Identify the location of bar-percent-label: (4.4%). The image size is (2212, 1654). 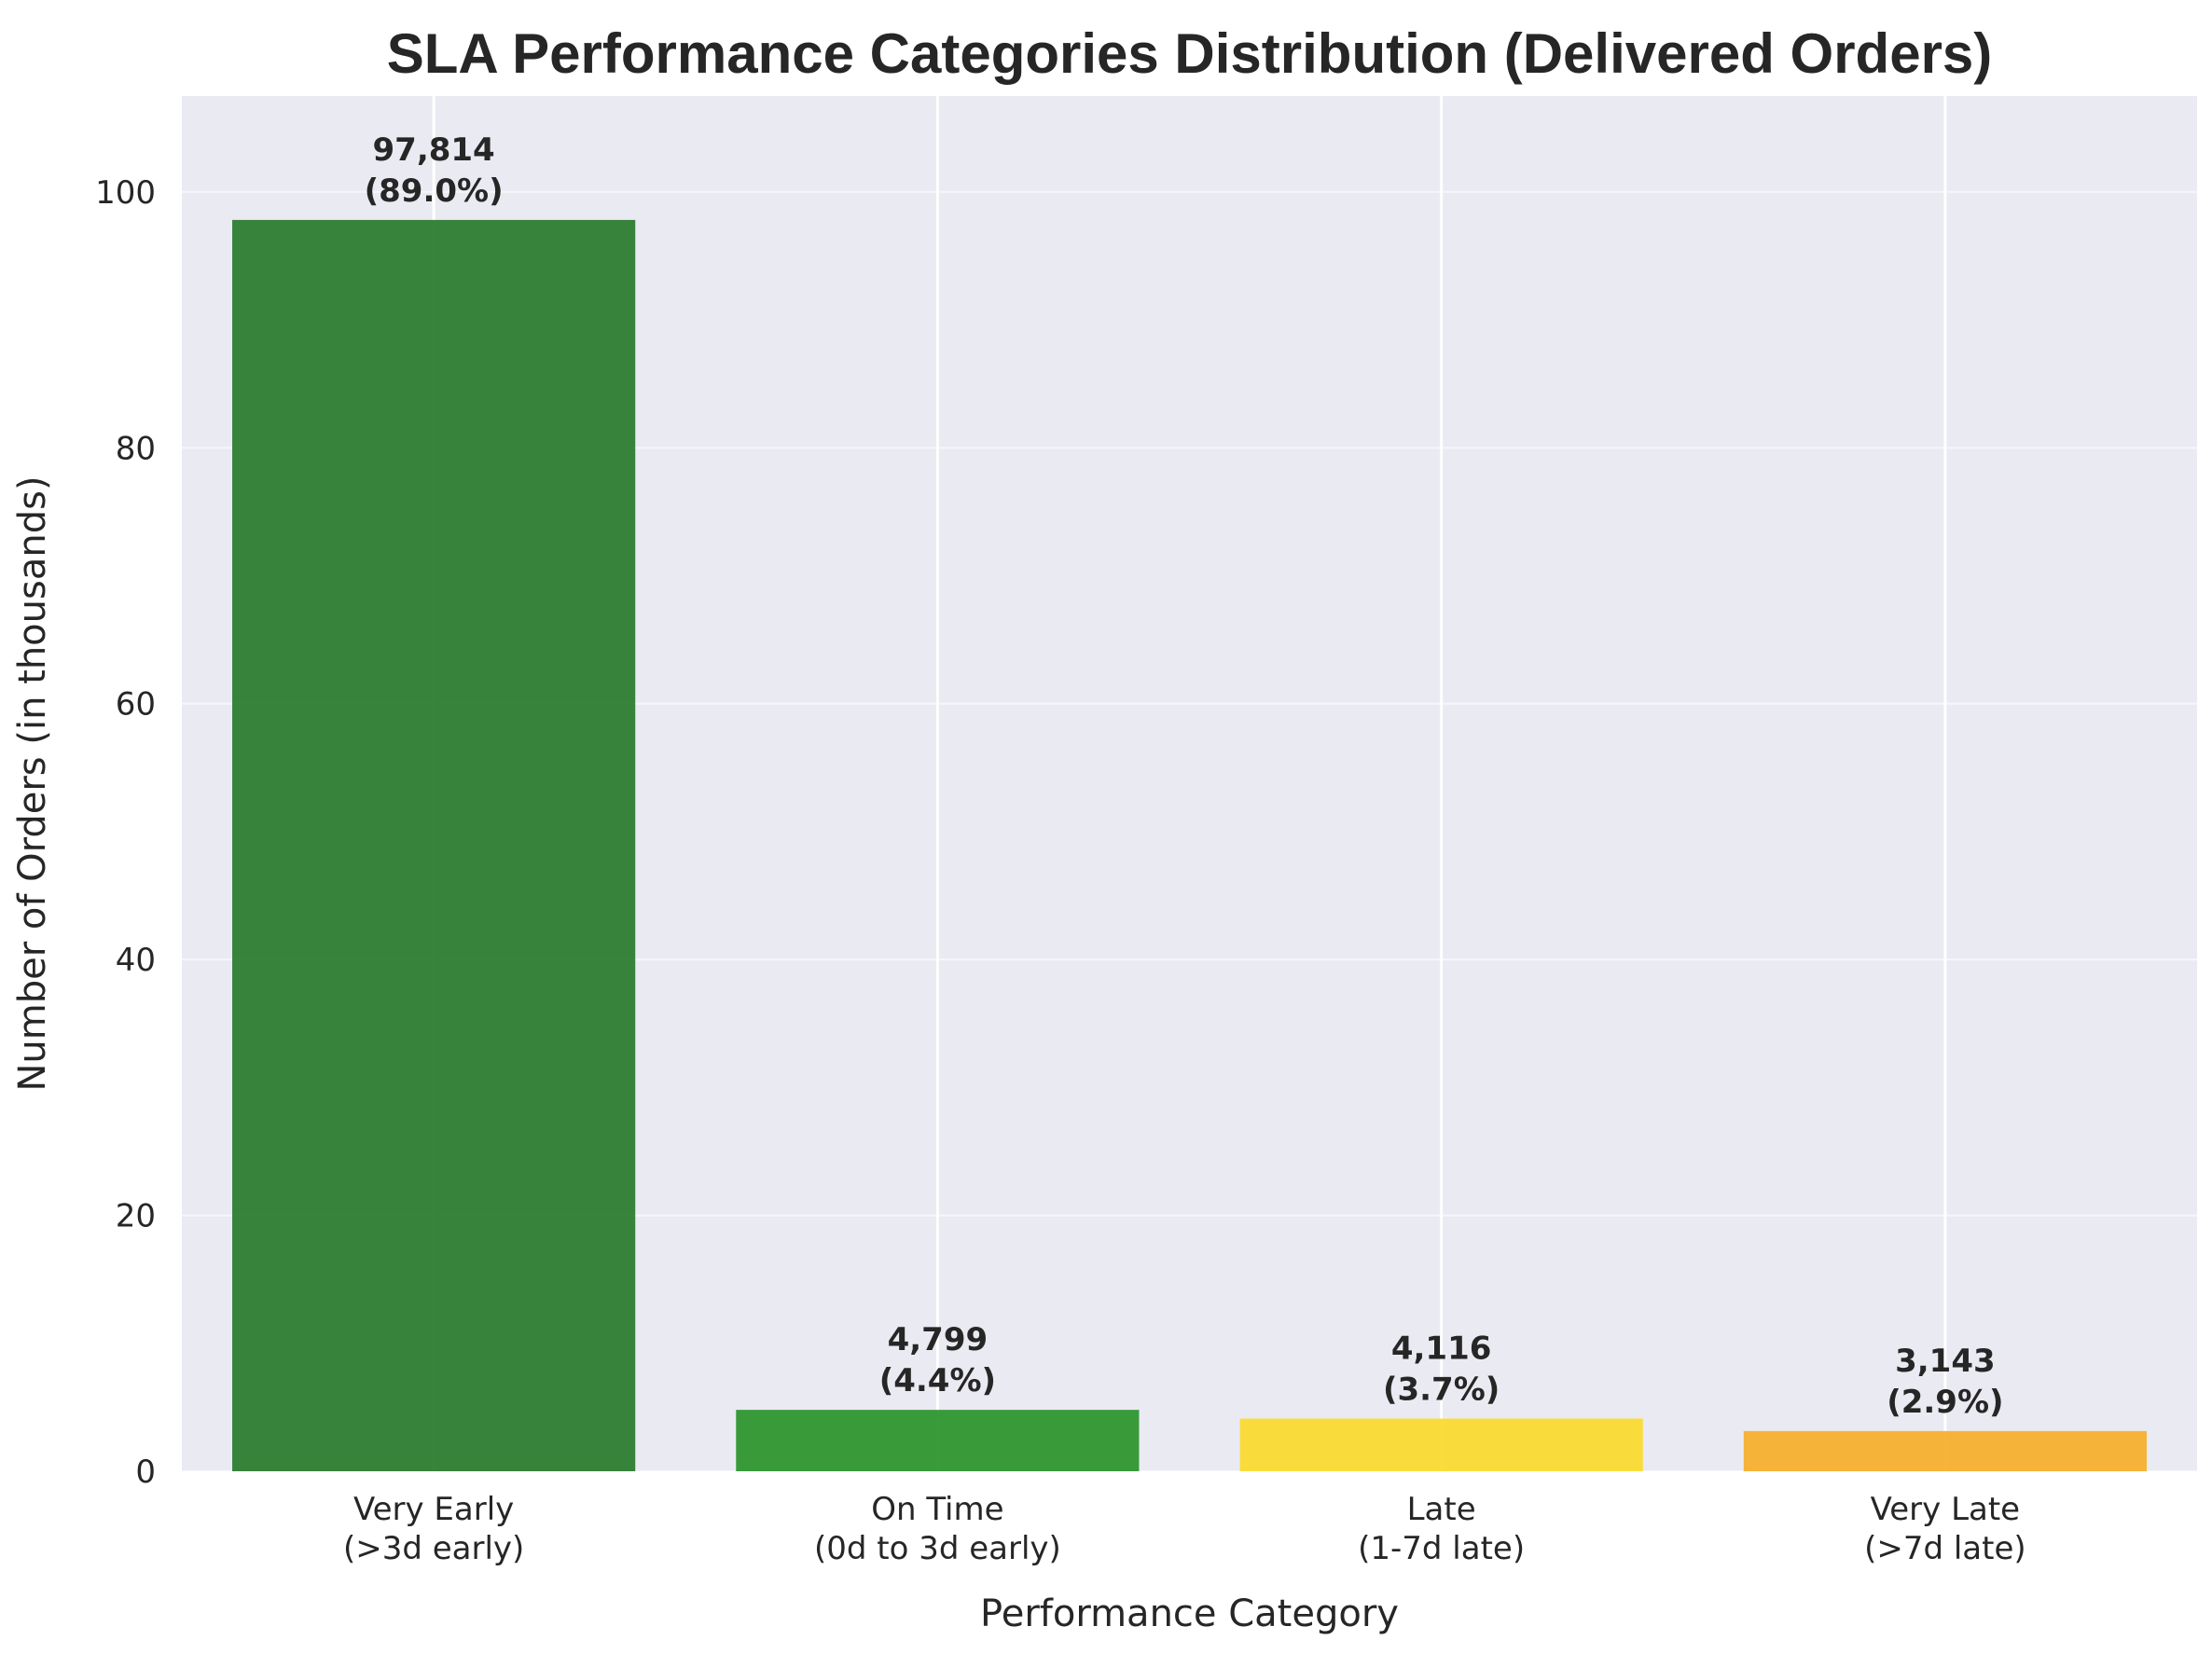
(938, 1381).